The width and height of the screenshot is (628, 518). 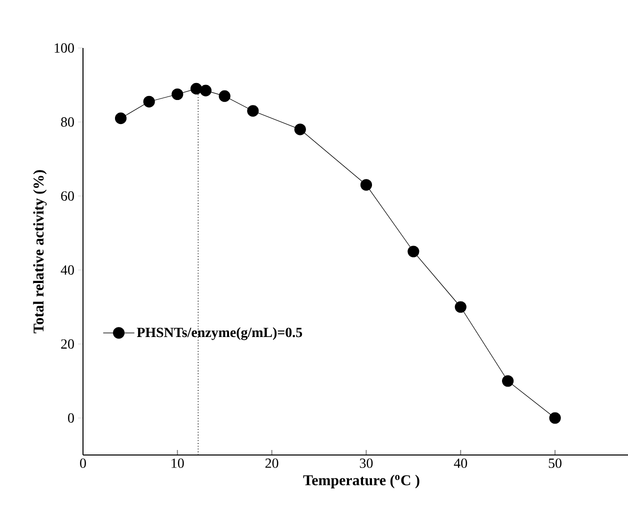 I want to click on y-tick-label: 60, so click(x=67, y=196).